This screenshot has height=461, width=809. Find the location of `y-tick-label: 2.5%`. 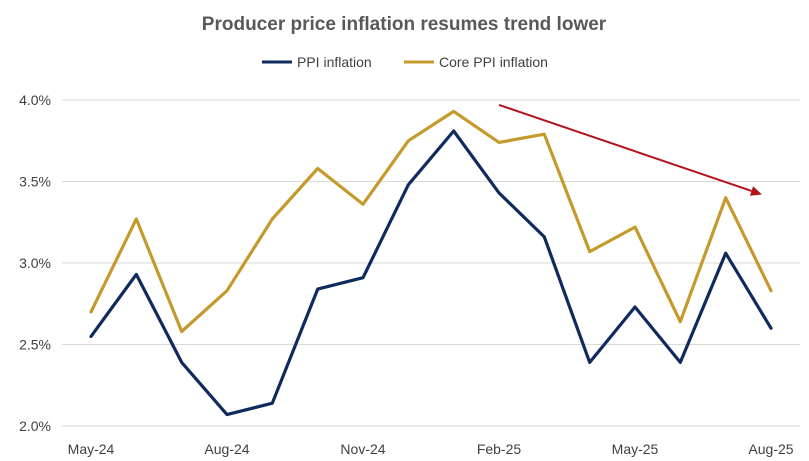

y-tick-label: 2.5% is located at coordinates (35, 345).